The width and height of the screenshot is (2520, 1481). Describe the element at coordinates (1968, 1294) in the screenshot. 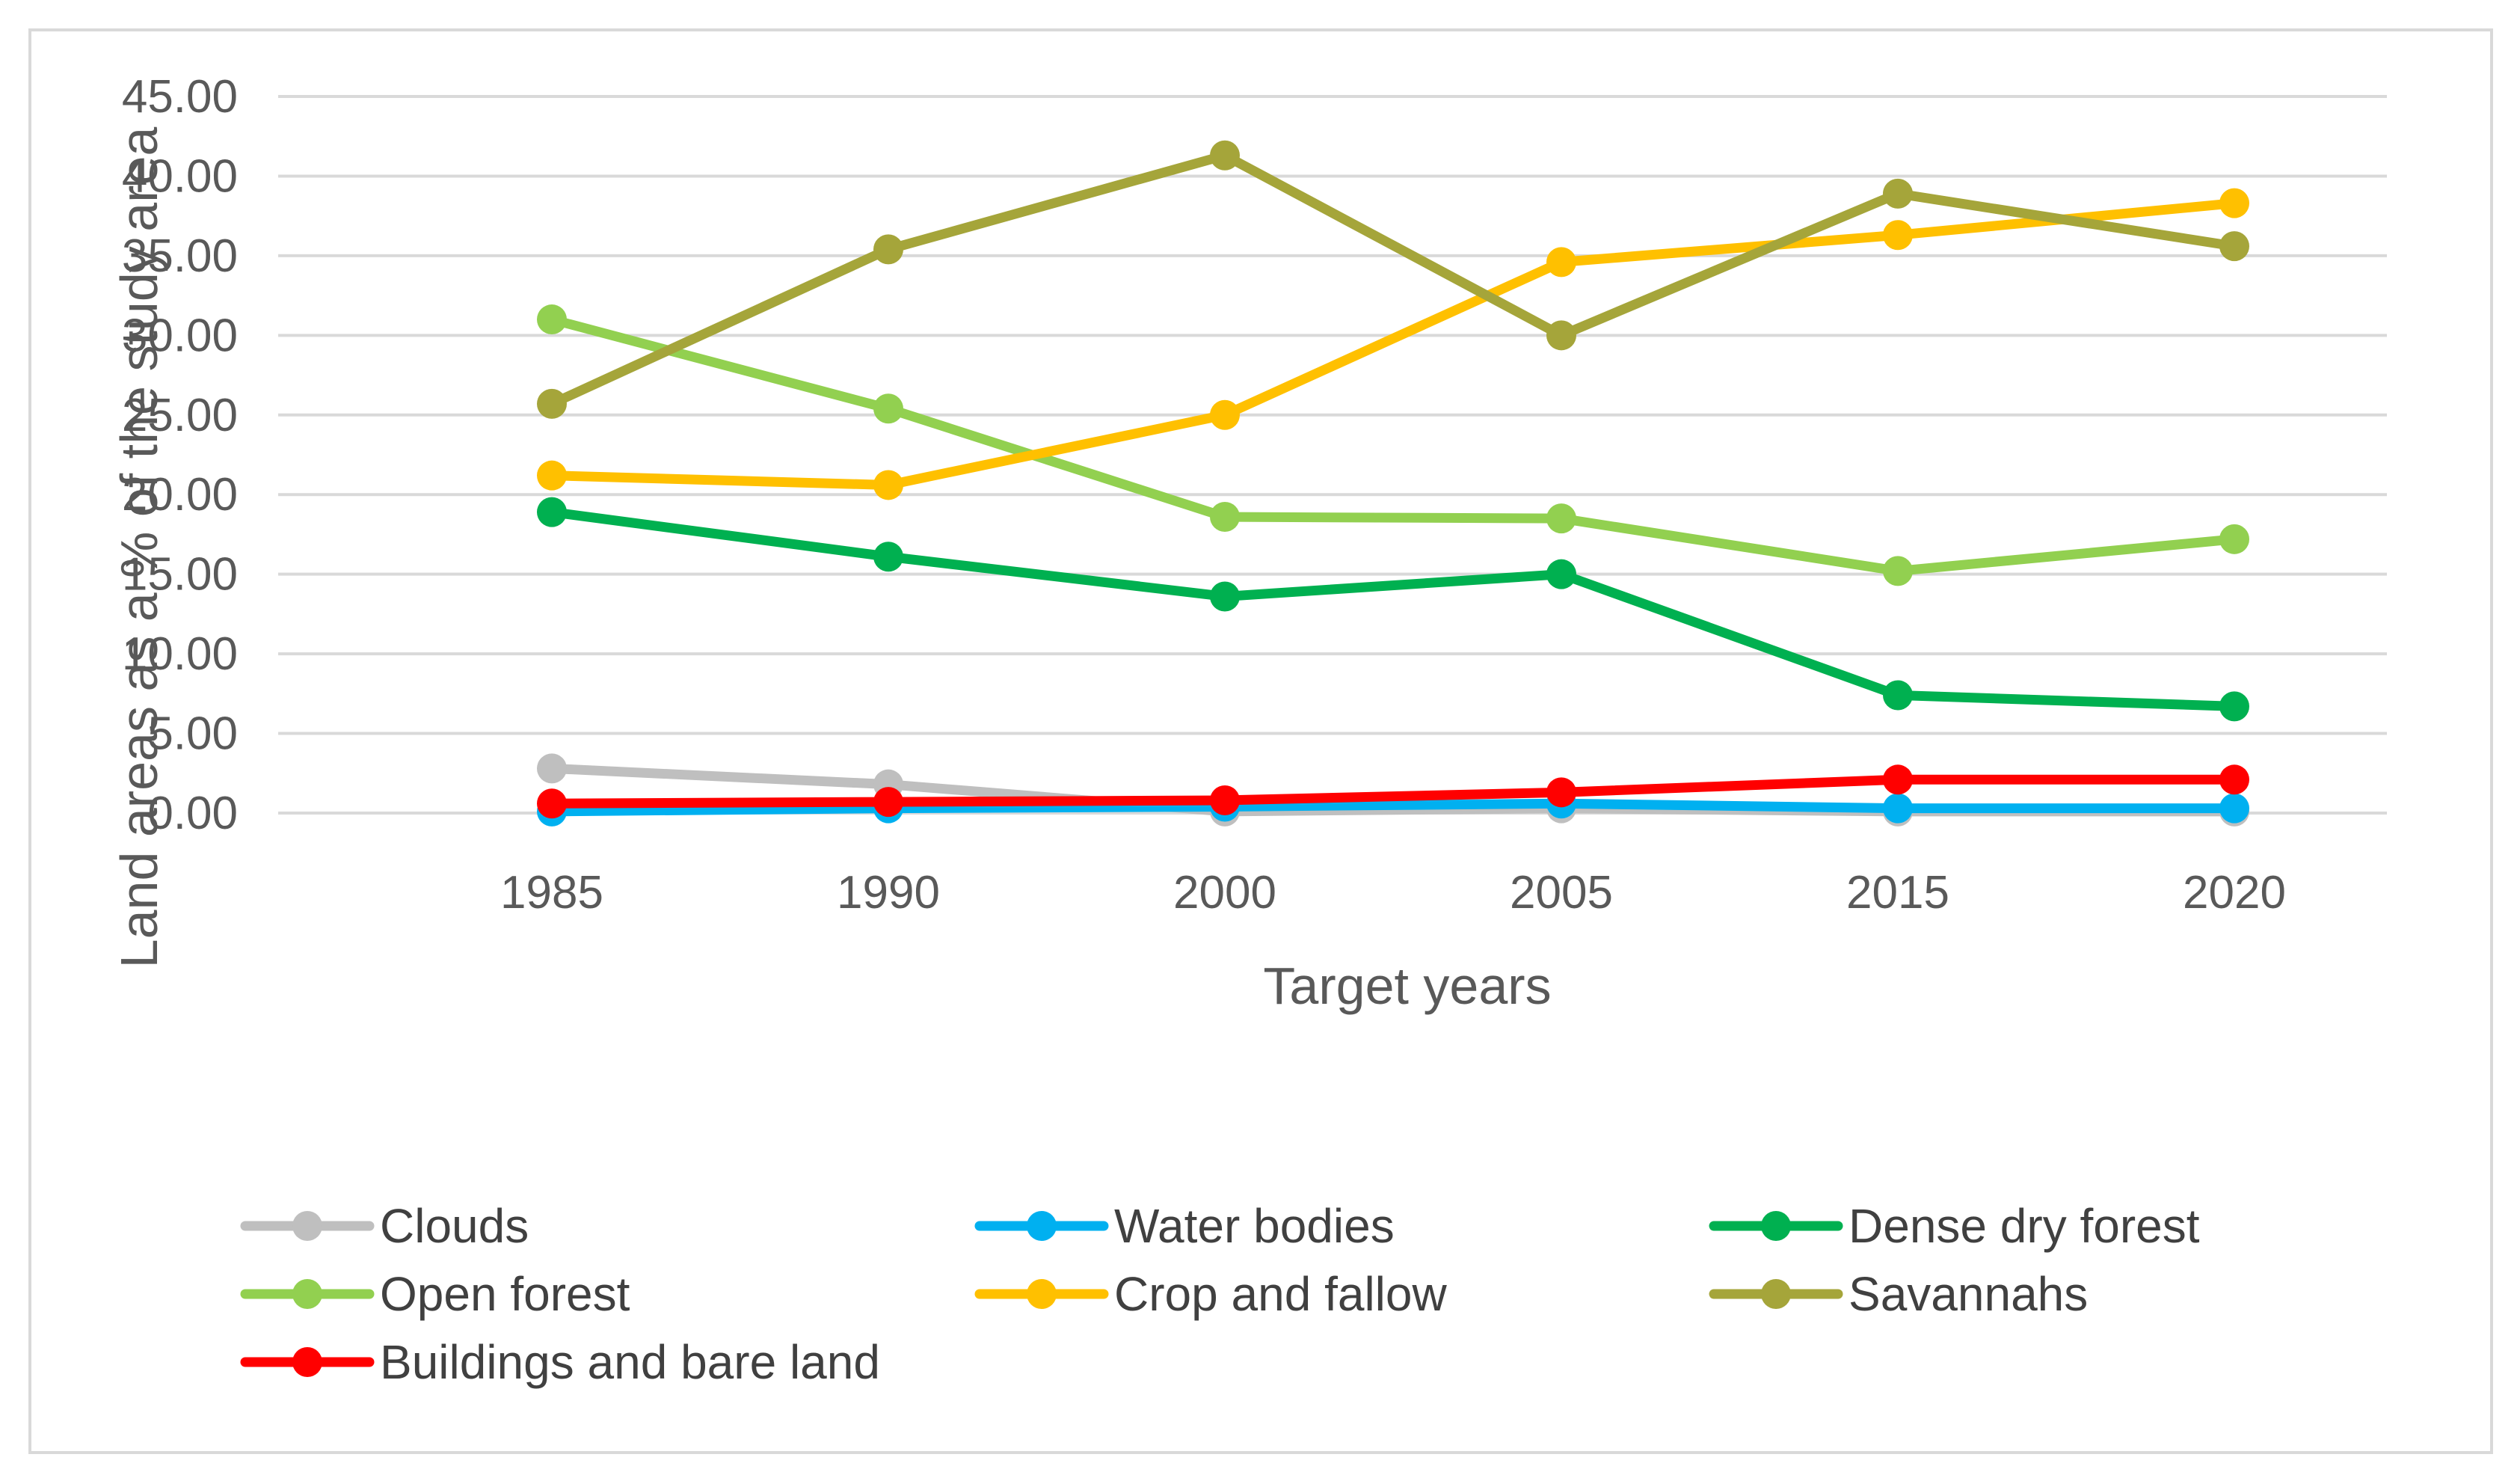

I see `legend-label: Savannahs` at that location.